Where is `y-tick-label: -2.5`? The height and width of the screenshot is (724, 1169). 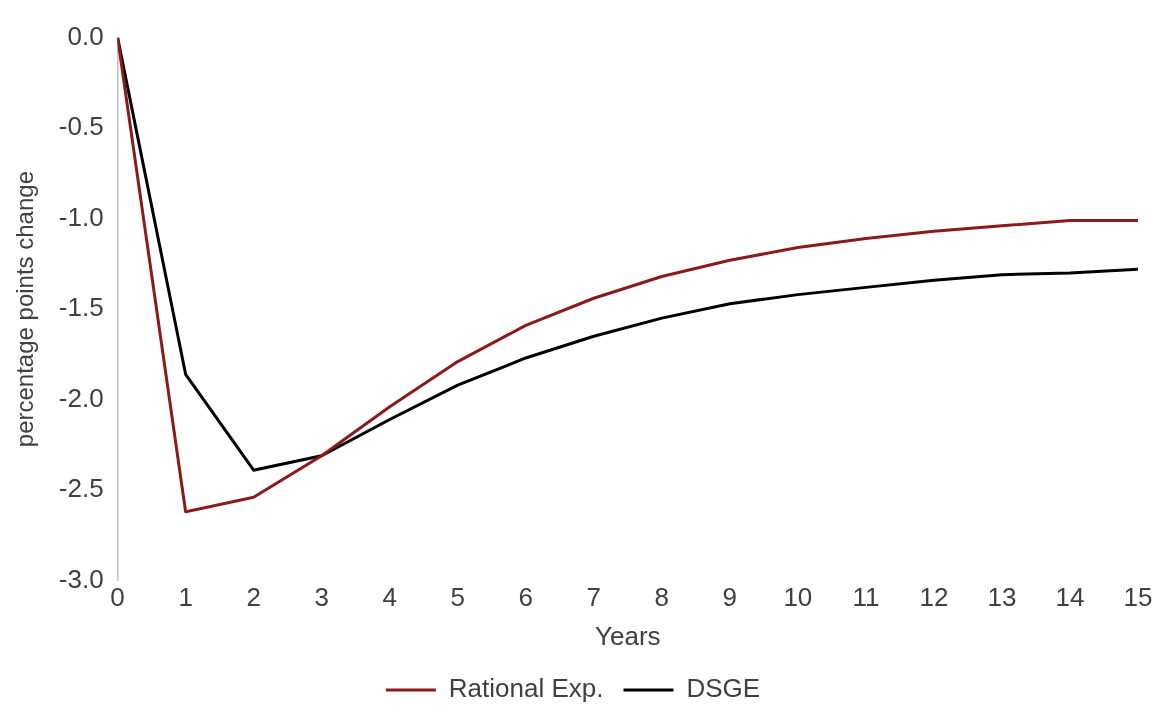
y-tick-label: -2.5 is located at coordinates (81, 488).